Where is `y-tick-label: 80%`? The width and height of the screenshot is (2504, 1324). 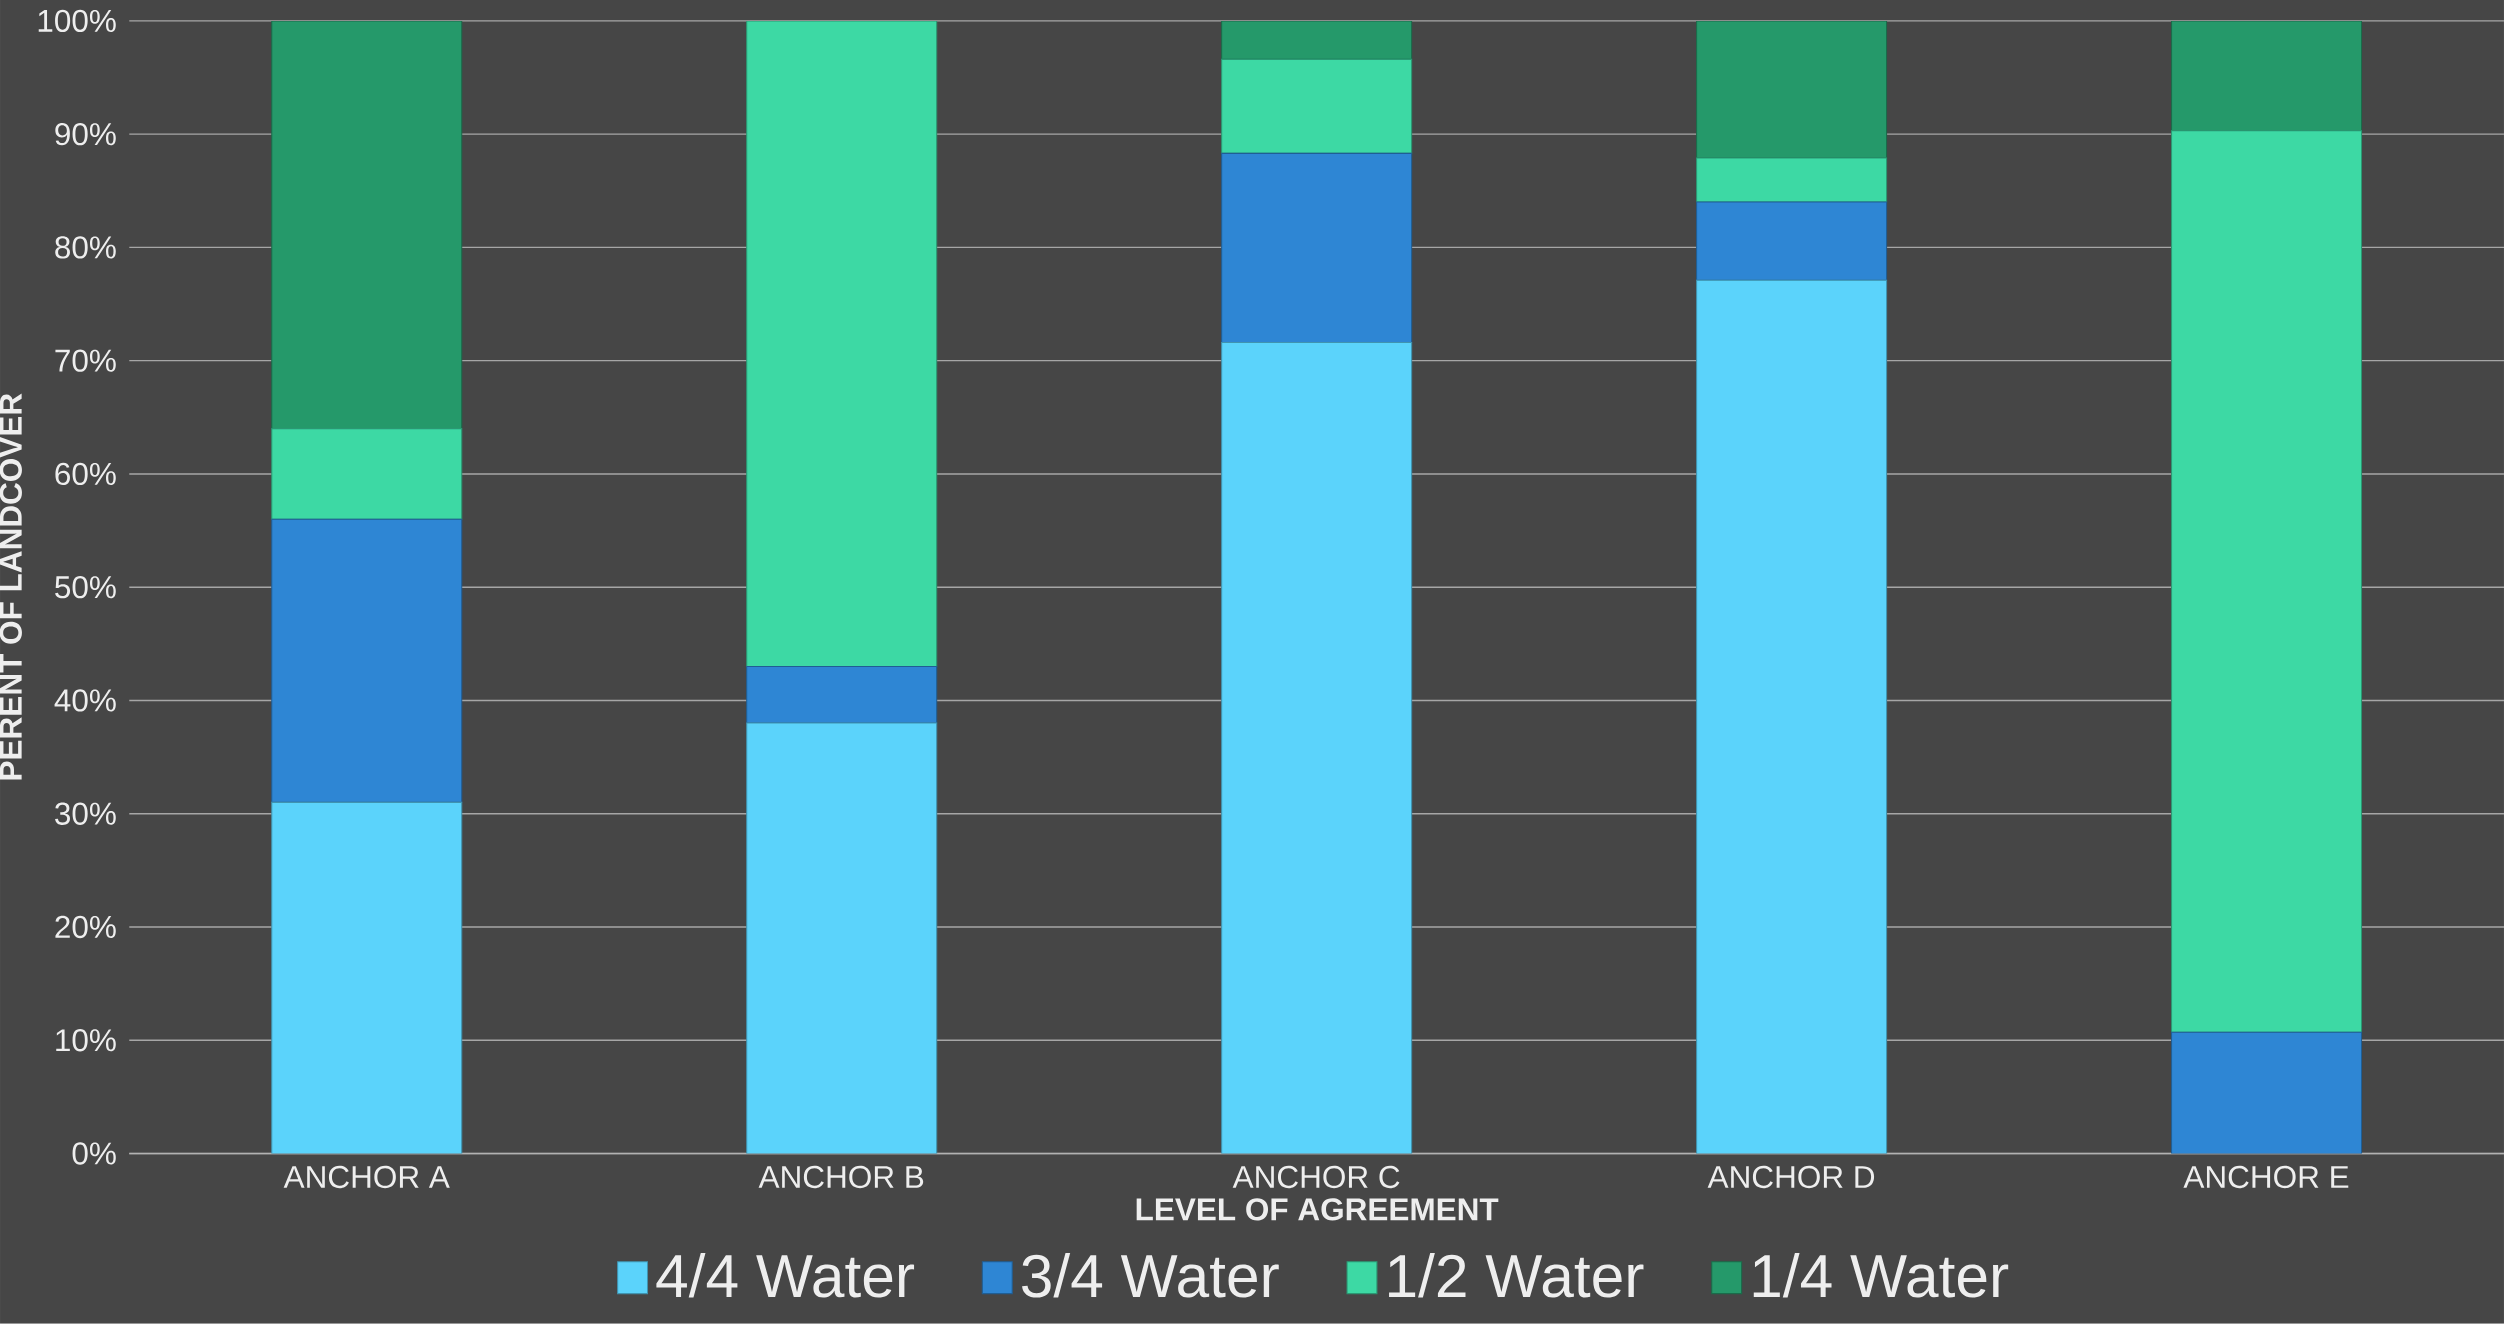 y-tick-label: 80% is located at coordinates (85, 247).